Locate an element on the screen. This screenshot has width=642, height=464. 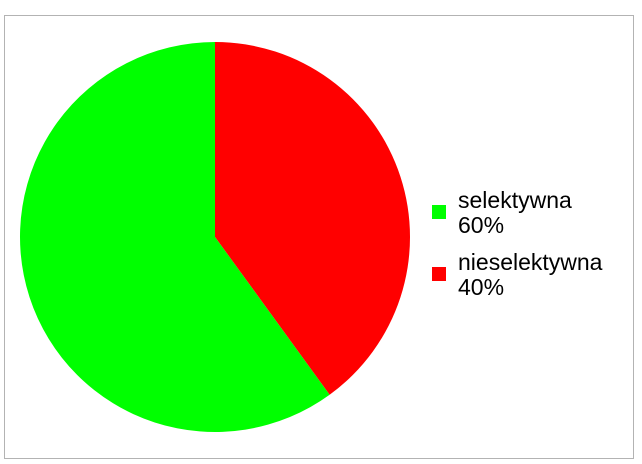
legend-value-nieselektywna: 40% is located at coordinates (481, 287).